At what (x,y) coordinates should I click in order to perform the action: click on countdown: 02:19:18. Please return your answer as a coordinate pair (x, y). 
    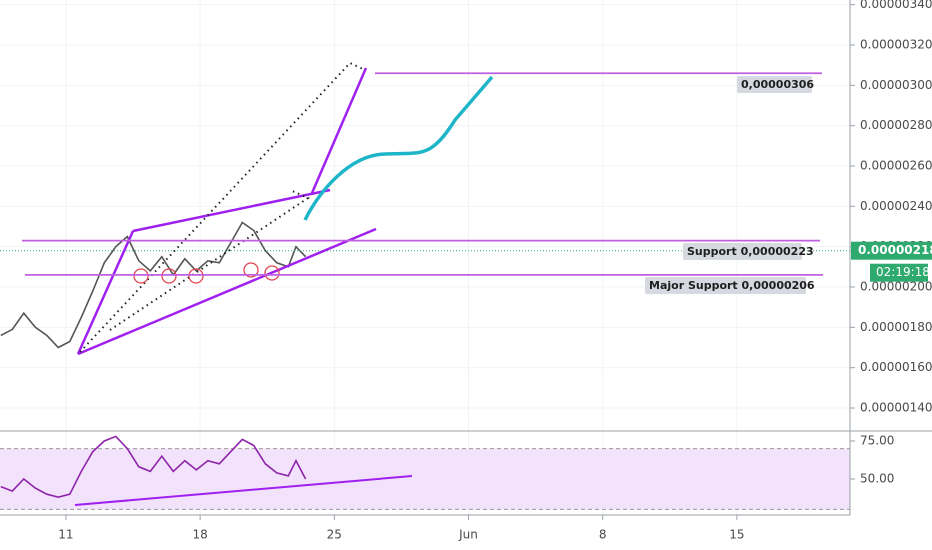
    Looking at the image, I should click on (903, 272).